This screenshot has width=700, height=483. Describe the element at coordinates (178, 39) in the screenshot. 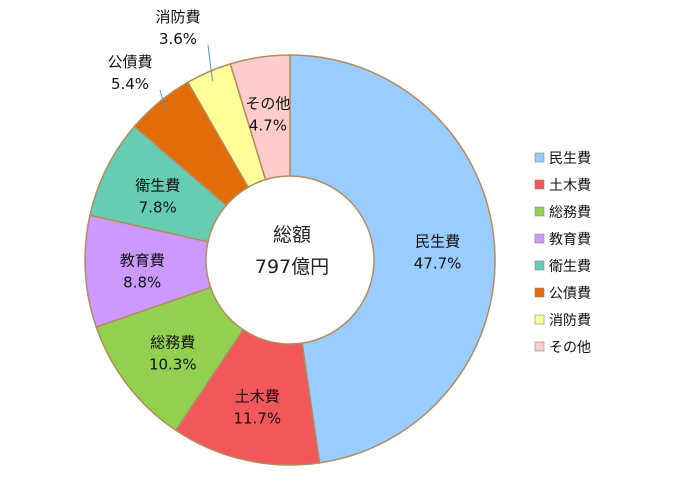

I see `slice-value-7: 3.6%` at that location.